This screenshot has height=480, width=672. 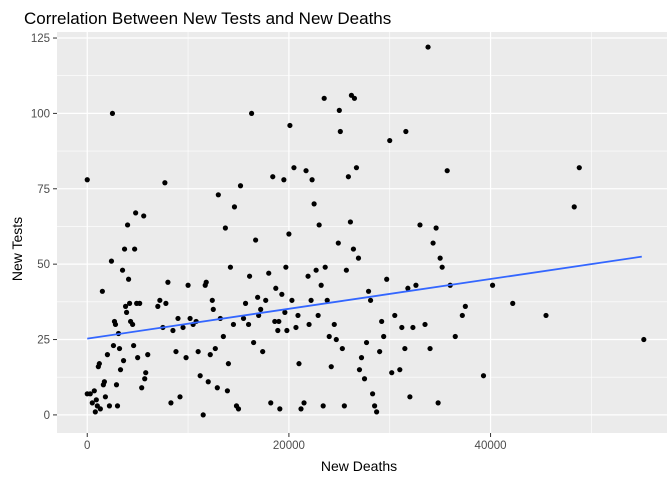 What do you see at coordinates (40, 39) in the screenshot?
I see `y-tick-label: 125` at bounding box center [40, 39].